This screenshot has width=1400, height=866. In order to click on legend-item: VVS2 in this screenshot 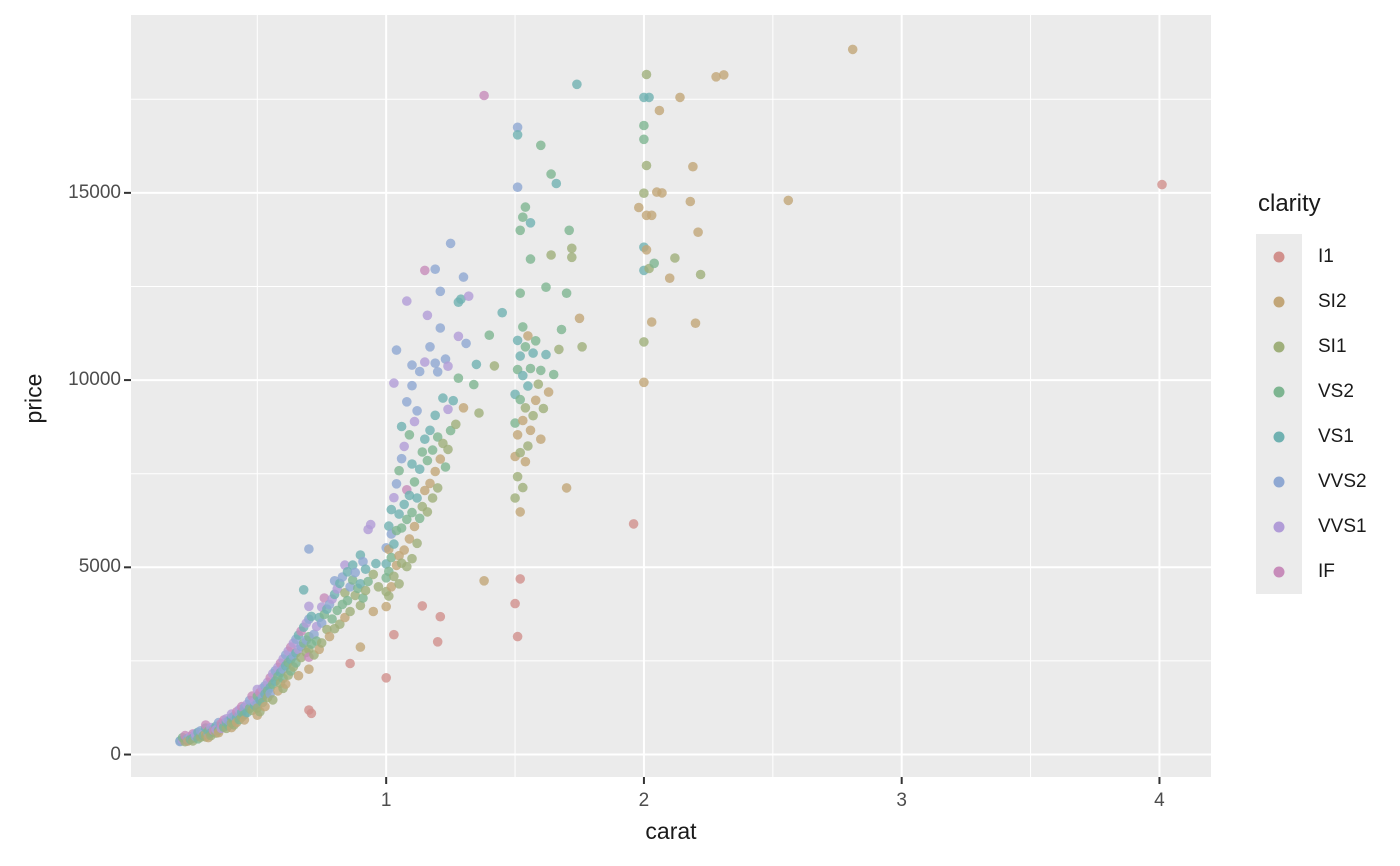, I will do `click(1311, 481)`.